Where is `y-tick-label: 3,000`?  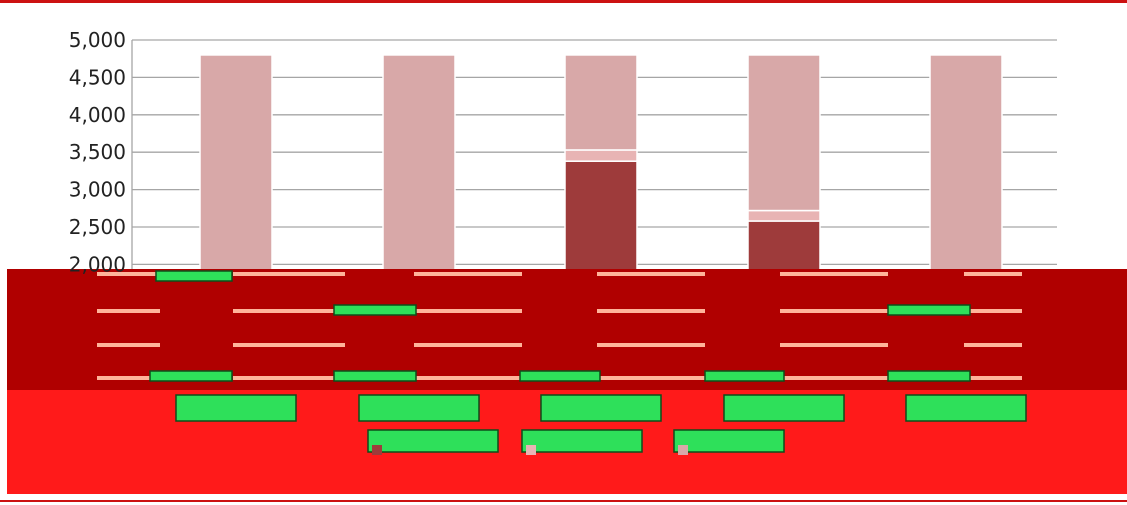
y-tick-label: 3,000 is located at coordinates (97, 190).